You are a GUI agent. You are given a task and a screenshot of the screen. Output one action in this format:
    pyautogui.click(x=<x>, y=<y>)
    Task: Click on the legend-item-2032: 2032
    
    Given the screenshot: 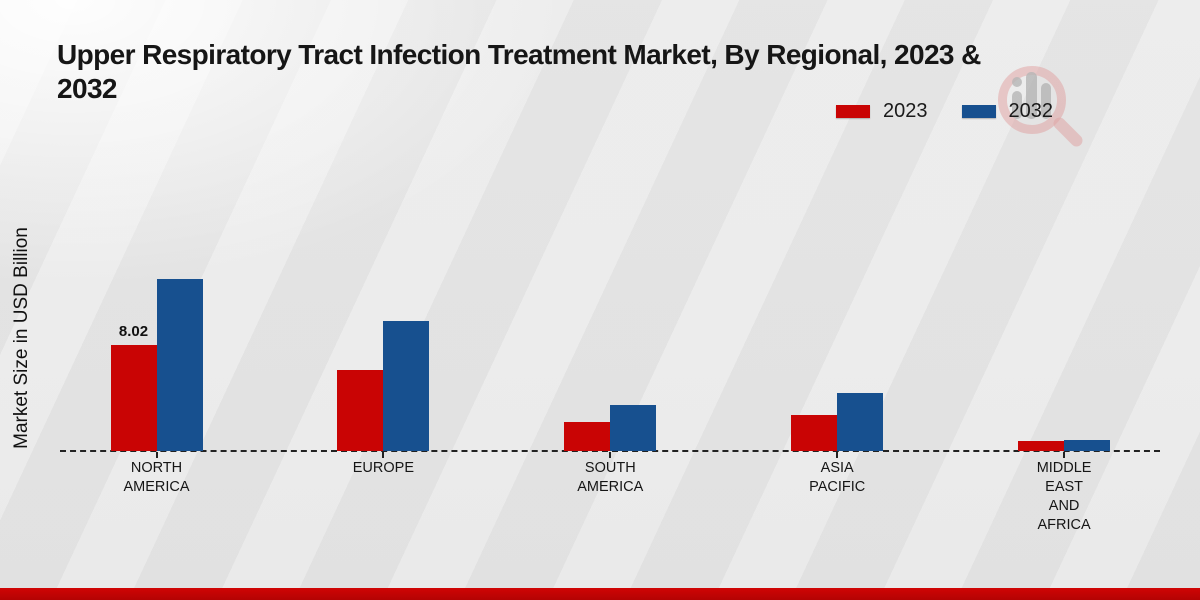 What is the action you would take?
    pyautogui.click(x=1007, y=111)
    